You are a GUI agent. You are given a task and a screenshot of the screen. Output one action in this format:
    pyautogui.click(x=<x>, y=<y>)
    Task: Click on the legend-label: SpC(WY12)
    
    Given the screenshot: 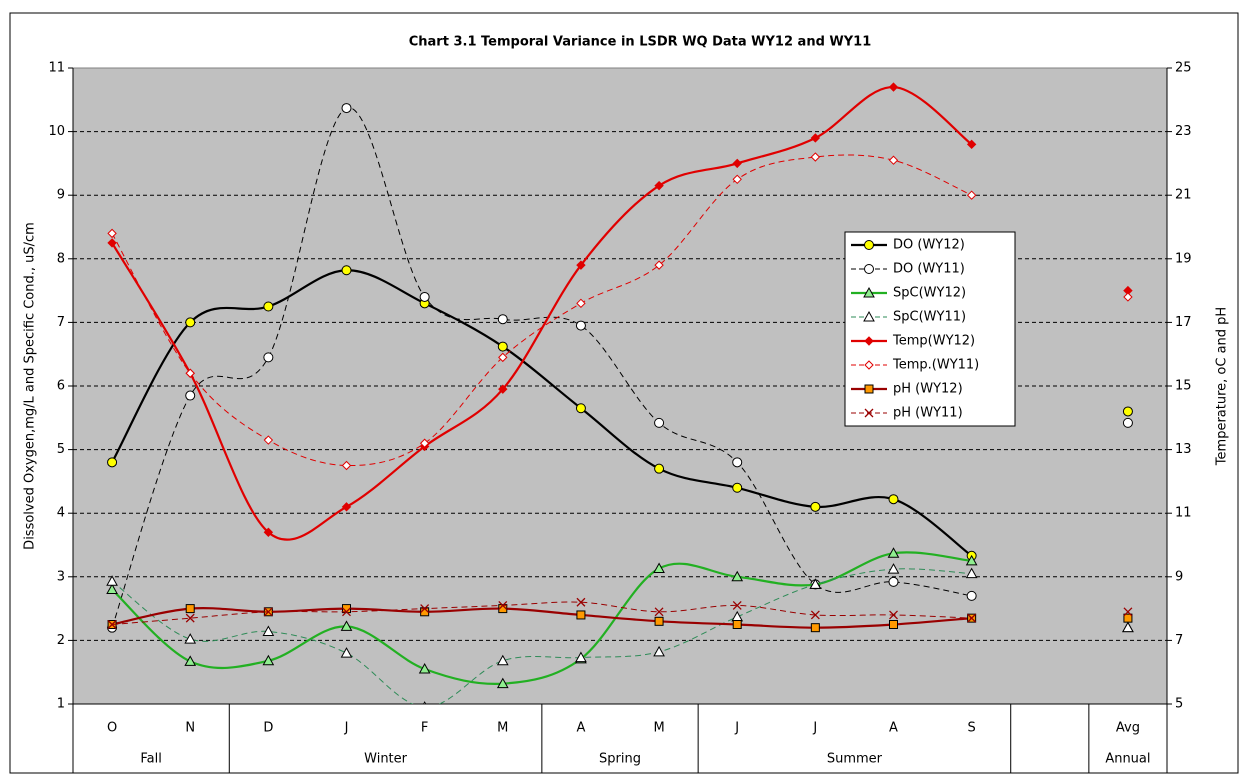 What is the action you would take?
    pyautogui.click(x=929, y=293)
    